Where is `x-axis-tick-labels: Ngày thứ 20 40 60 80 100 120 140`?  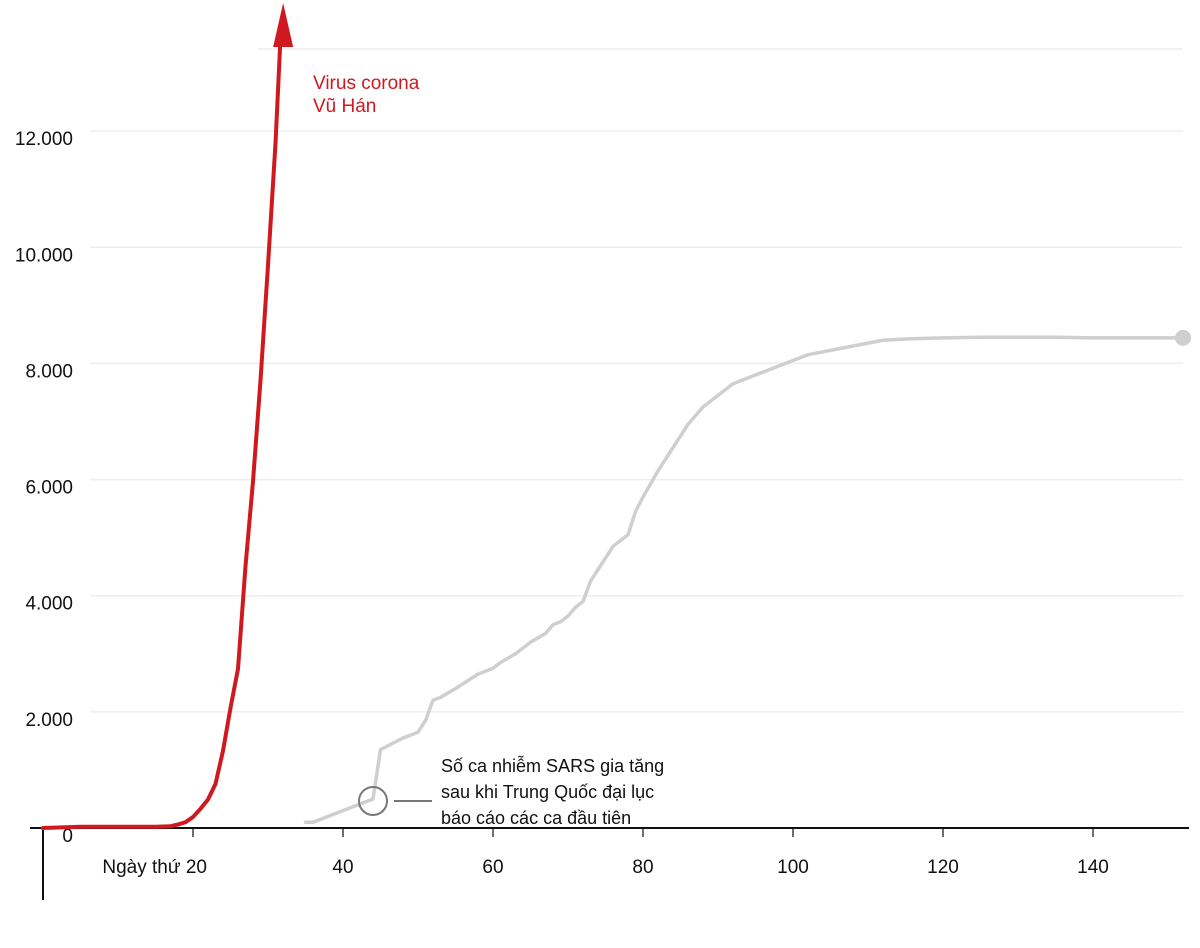 x-axis-tick-labels: Ngày thứ 20 40 60 80 100 120 140 is located at coordinates (605, 867).